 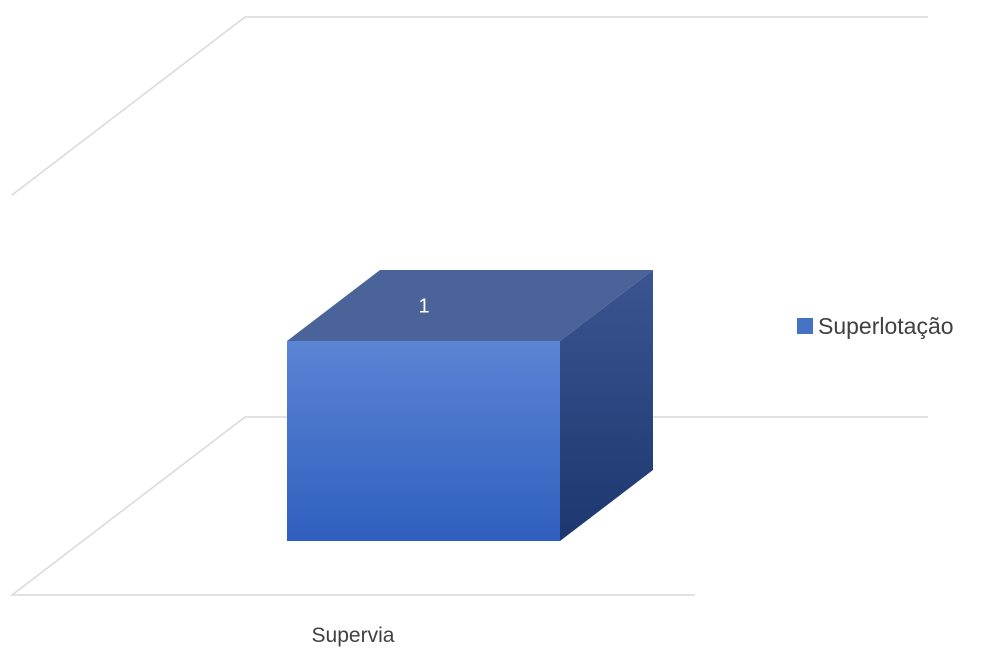 What do you see at coordinates (371, 472) in the screenshot?
I see `labels: 1 Supervia` at bounding box center [371, 472].